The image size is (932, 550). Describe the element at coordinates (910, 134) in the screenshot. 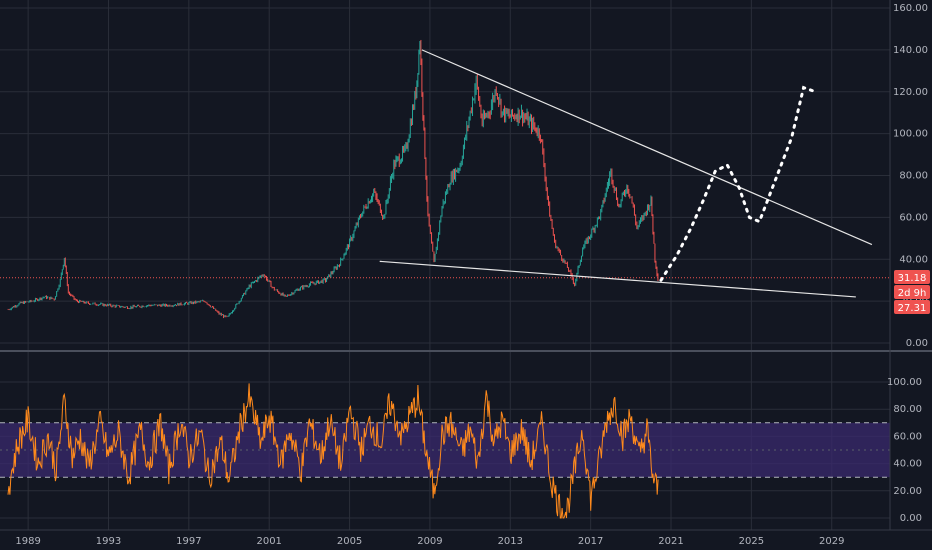

I see `price-axis-tick-3: 100.00` at that location.